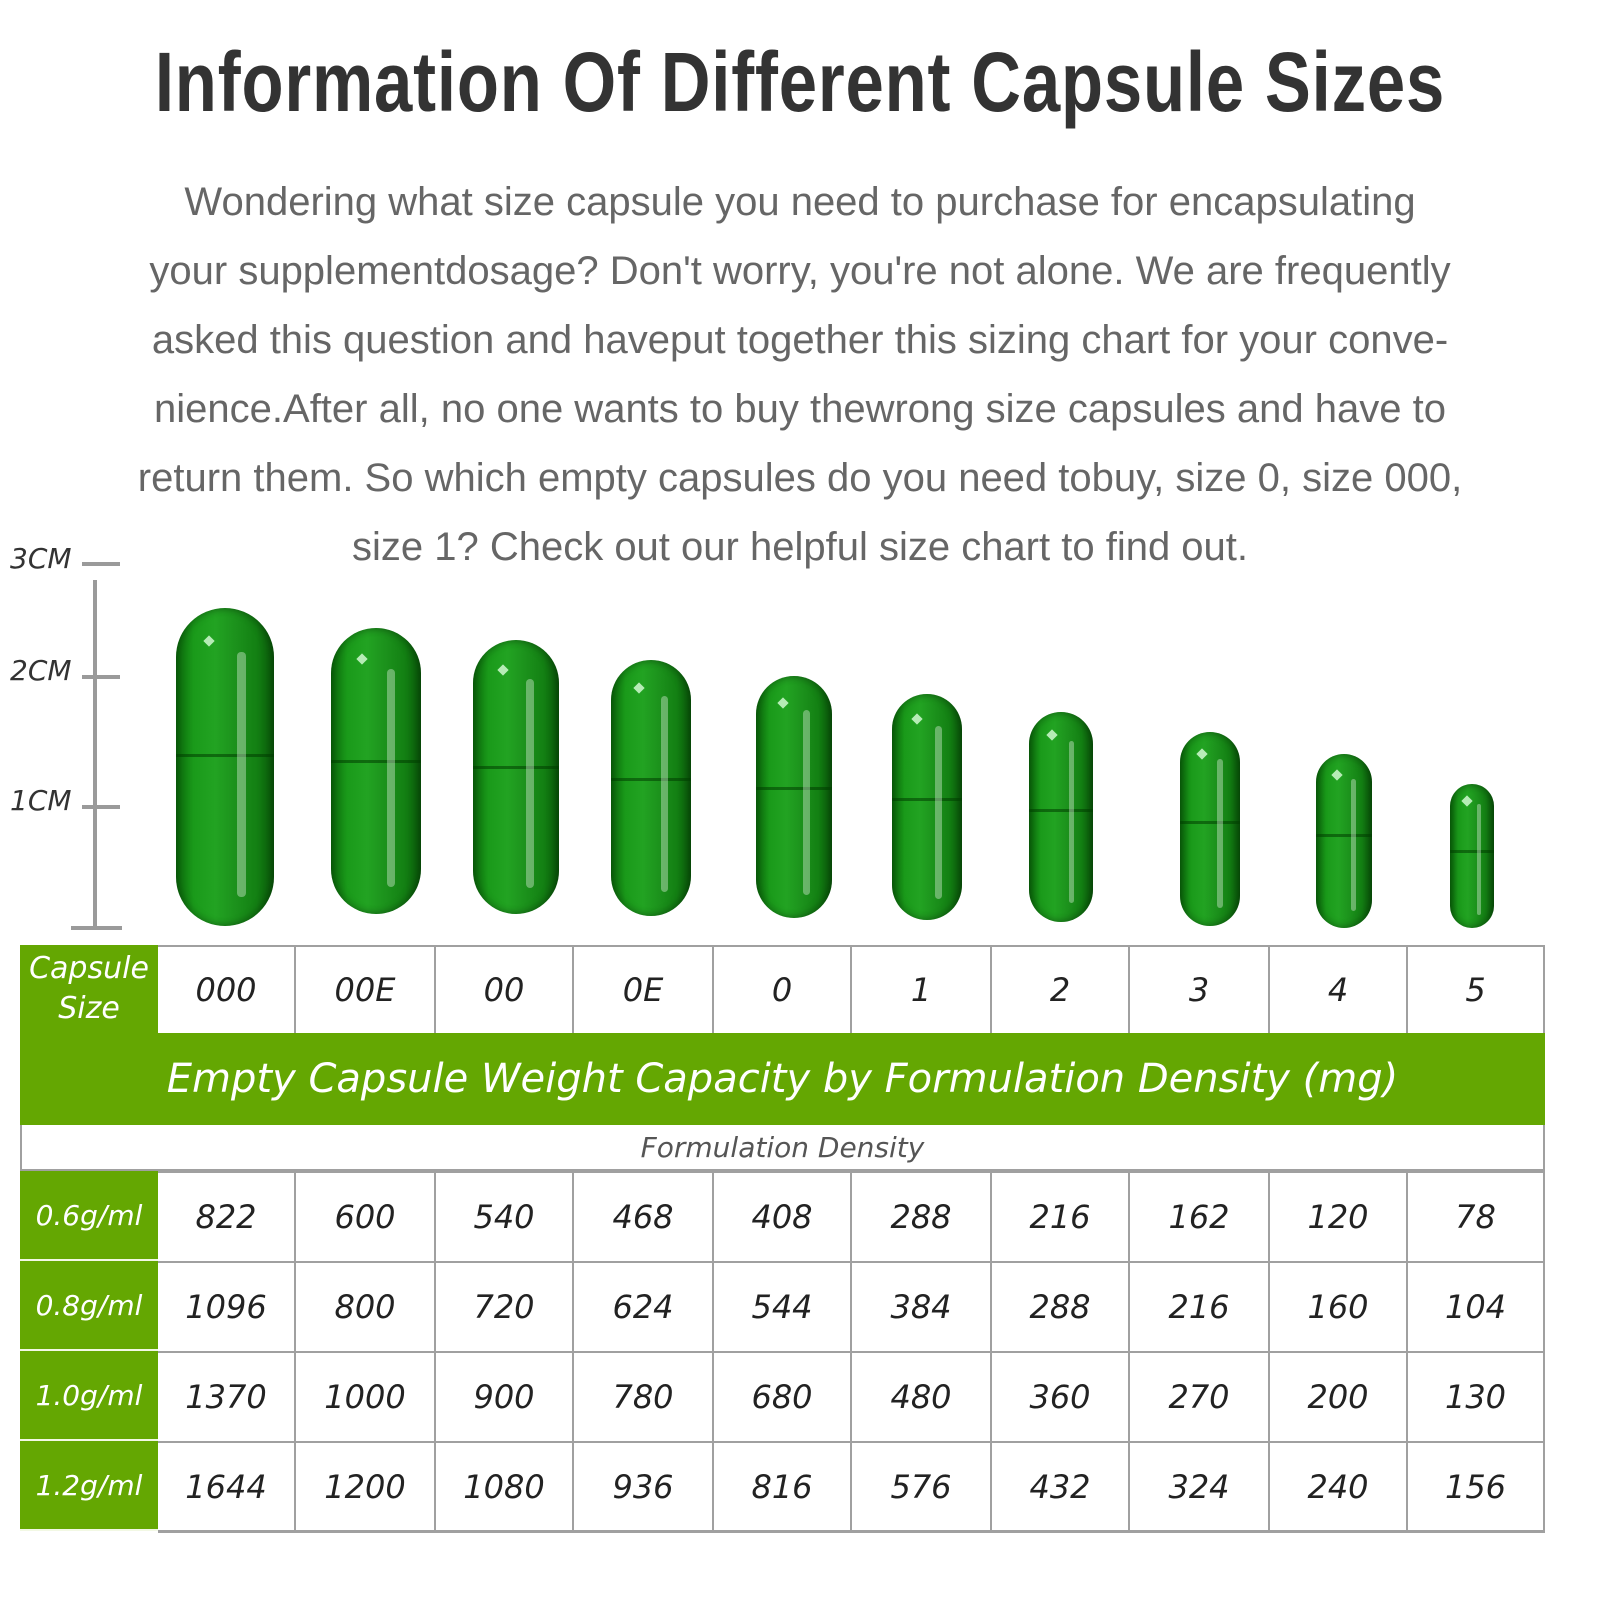  What do you see at coordinates (783, 1396) in the screenshot?
I see `capacity-cell: 680` at bounding box center [783, 1396].